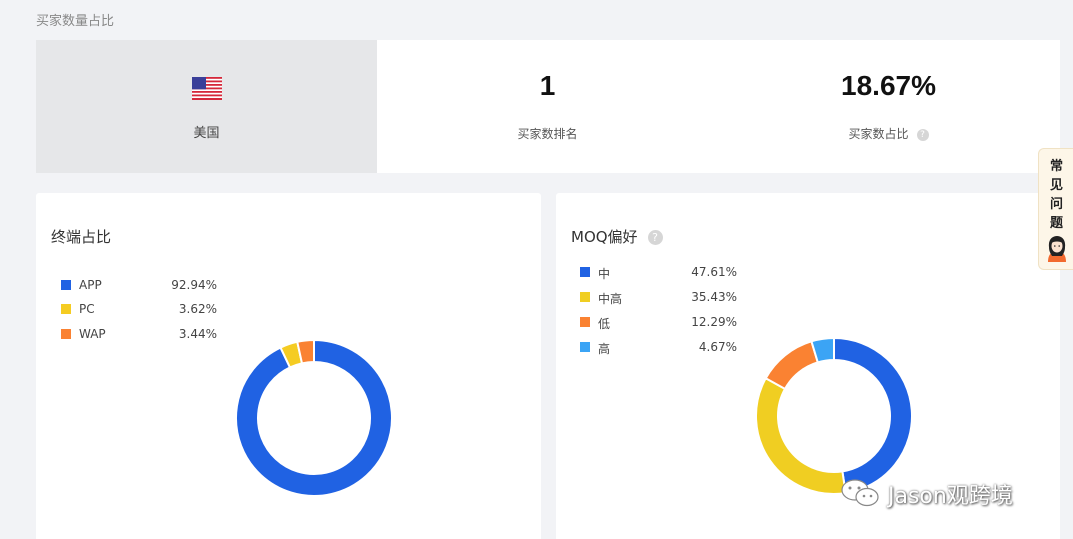 The height and width of the screenshot is (539, 1073). Describe the element at coordinates (547, 85) in the screenshot. I see `rank-value: 1` at that location.